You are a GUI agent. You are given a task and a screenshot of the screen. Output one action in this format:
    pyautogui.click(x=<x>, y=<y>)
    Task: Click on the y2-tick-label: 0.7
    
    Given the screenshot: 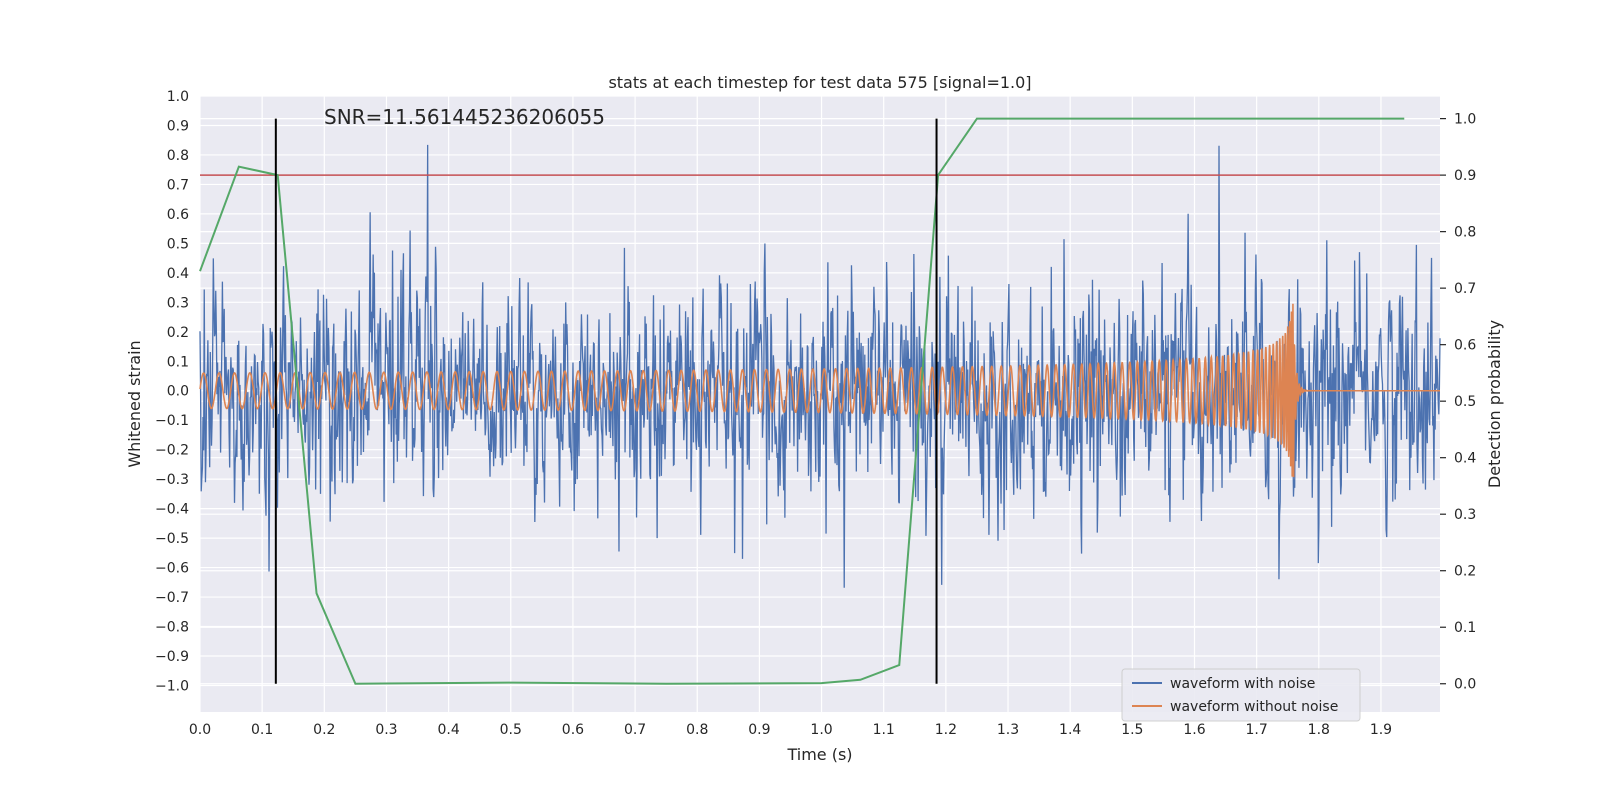 What is the action you would take?
    pyautogui.click(x=1465, y=289)
    